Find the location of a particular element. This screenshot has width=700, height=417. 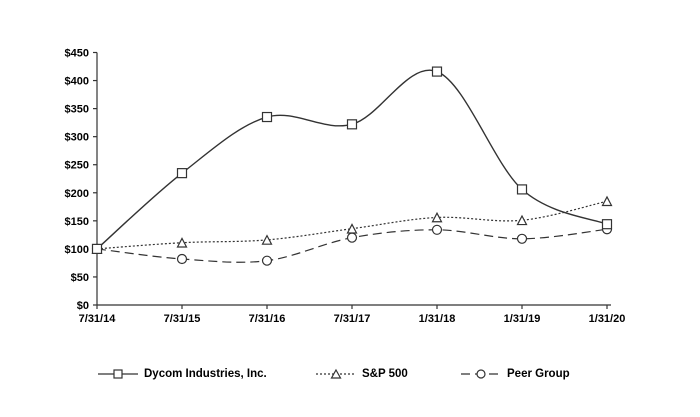

x-tick-label: 1/31/19 is located at coordinates (522, 319).